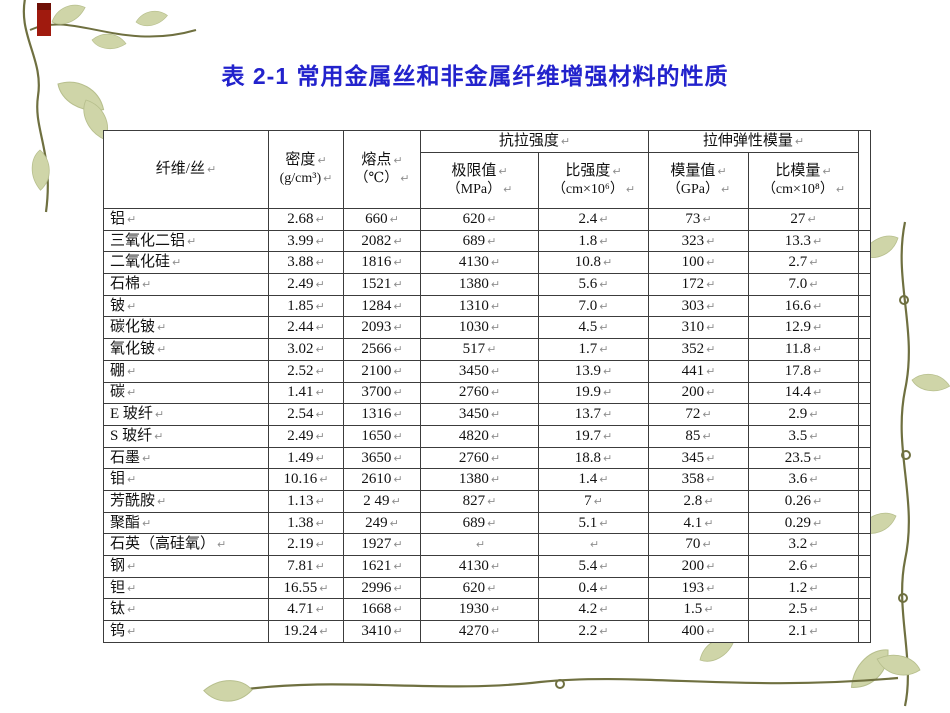 This screenshot has width=950, height=713. What do you see at coordinates (479, 544) in the screenshot?
I see `value-cell: ↵` at bounding box center [479, 544].